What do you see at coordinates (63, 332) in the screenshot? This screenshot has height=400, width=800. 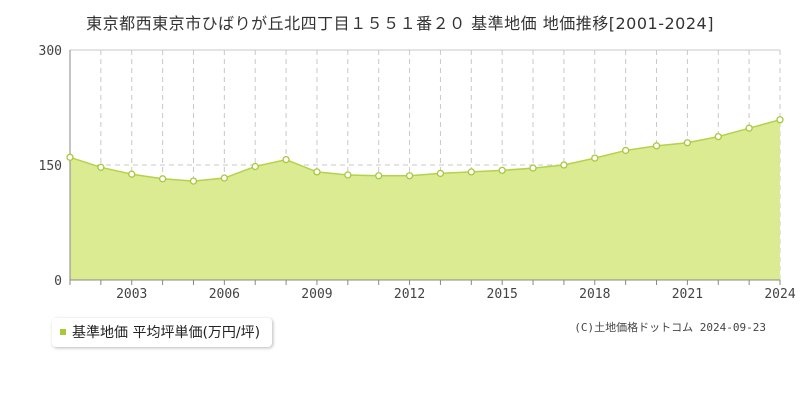 I see `legend-marker` at bounding box center [63, 332].